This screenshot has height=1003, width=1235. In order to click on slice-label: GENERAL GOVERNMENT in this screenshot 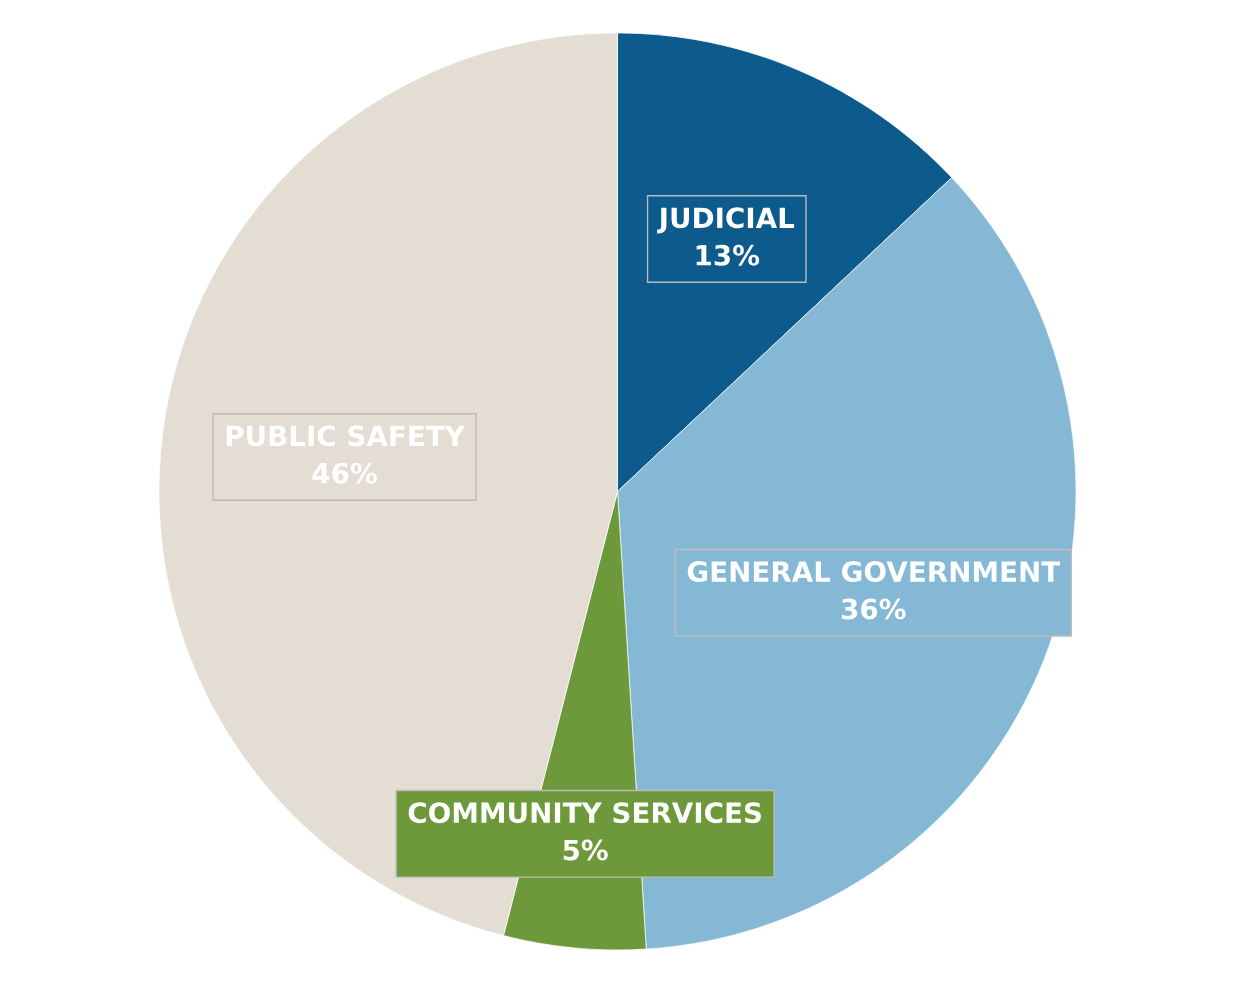, I will do `click(874, 572)`.